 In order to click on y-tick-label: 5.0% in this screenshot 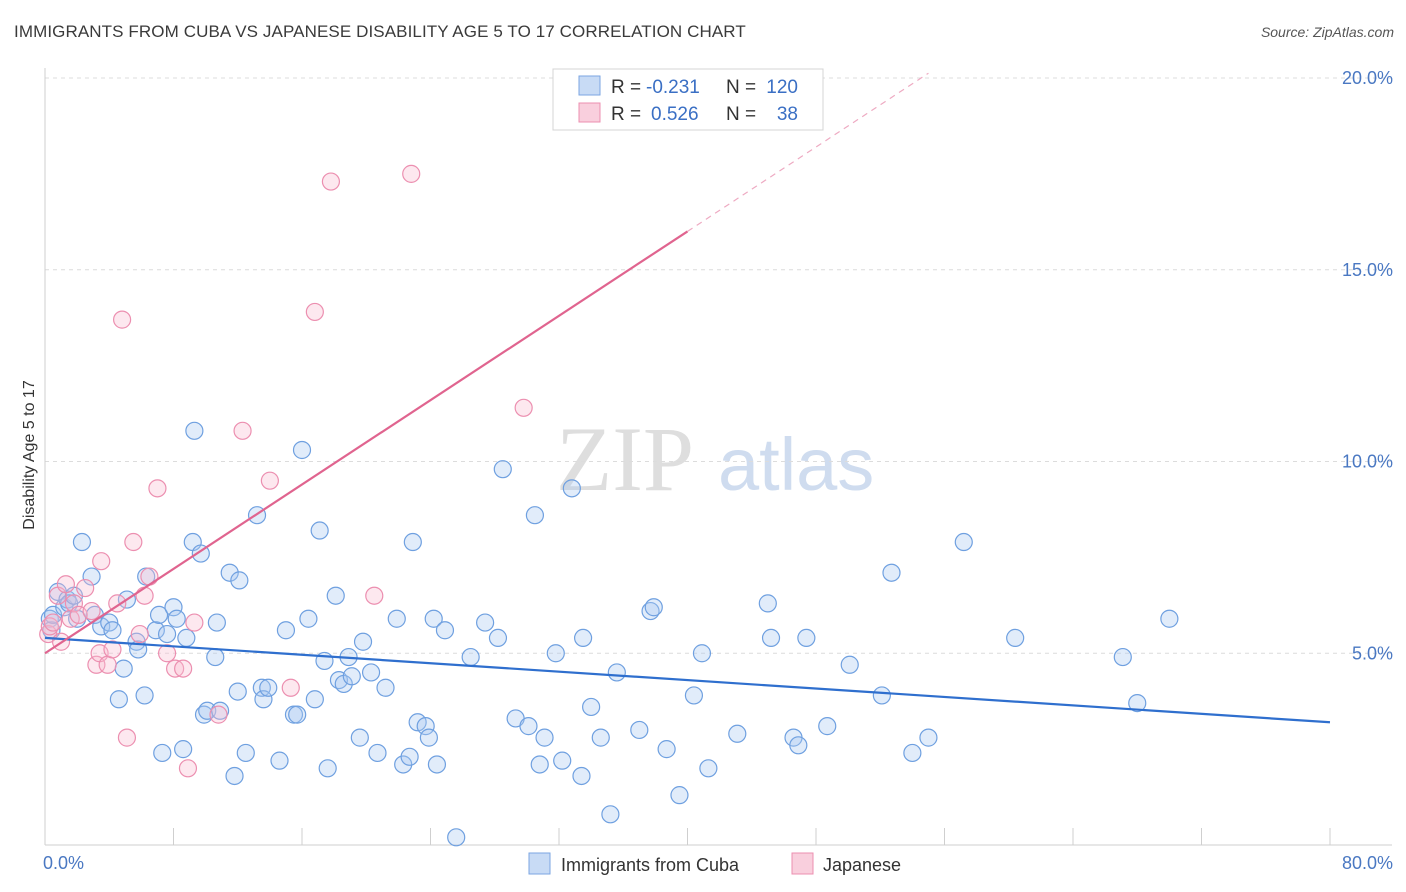, I will do `click(1372, 653)`.